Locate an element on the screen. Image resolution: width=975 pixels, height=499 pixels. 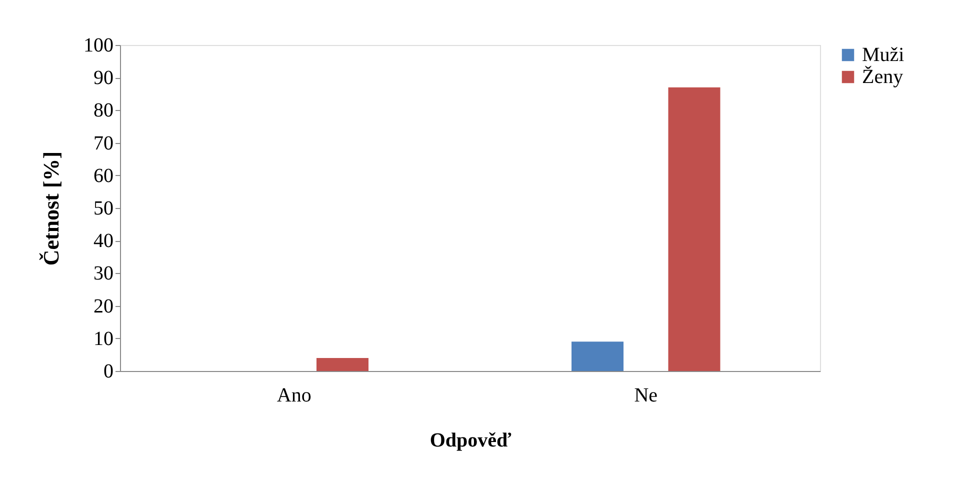
y-tick-label: 0 is located at coordinates (109, 371).